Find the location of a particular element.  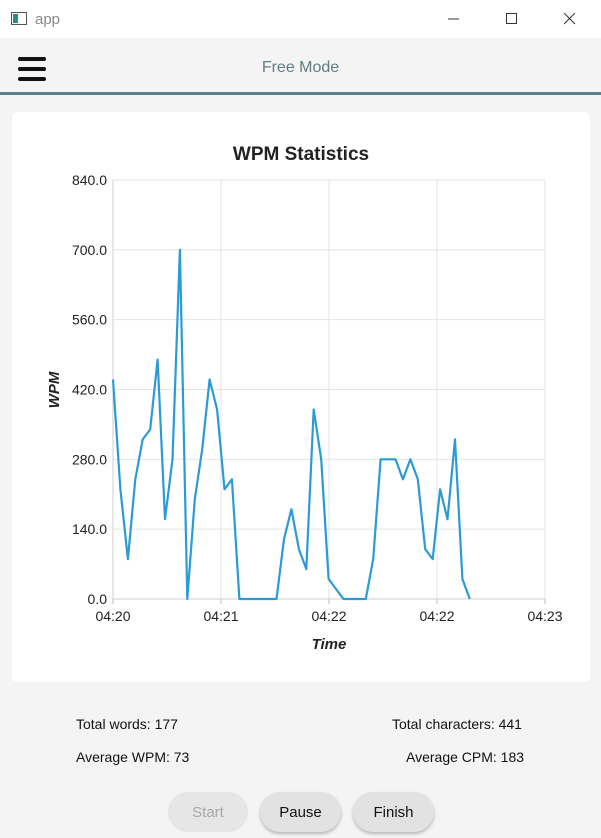

y-tick-label: 700.0 is located at coordinates (89, 250).